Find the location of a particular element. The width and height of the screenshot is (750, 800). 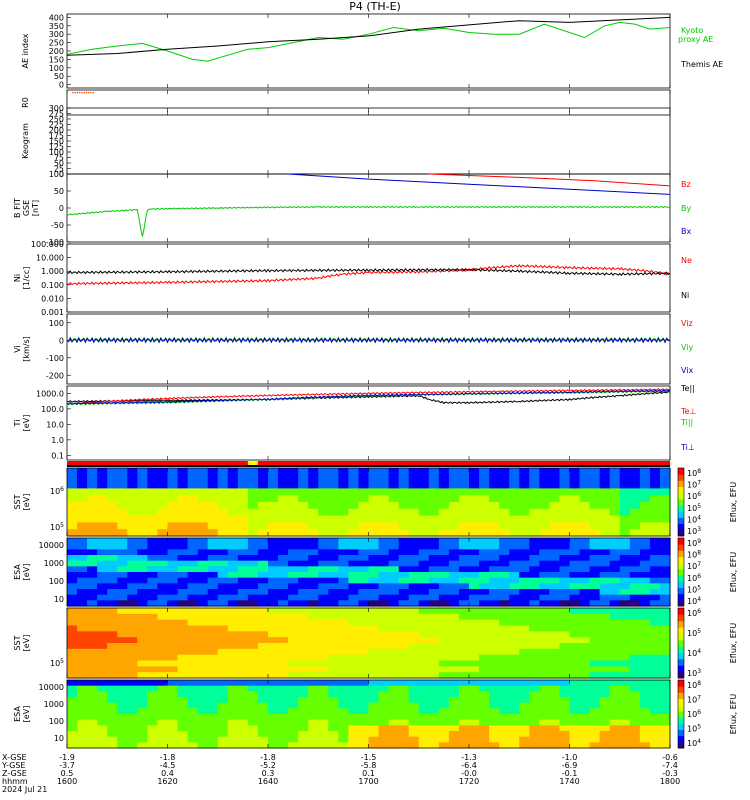

temperature-ytick-label: 0.1 is located at coordinates (57, 455).